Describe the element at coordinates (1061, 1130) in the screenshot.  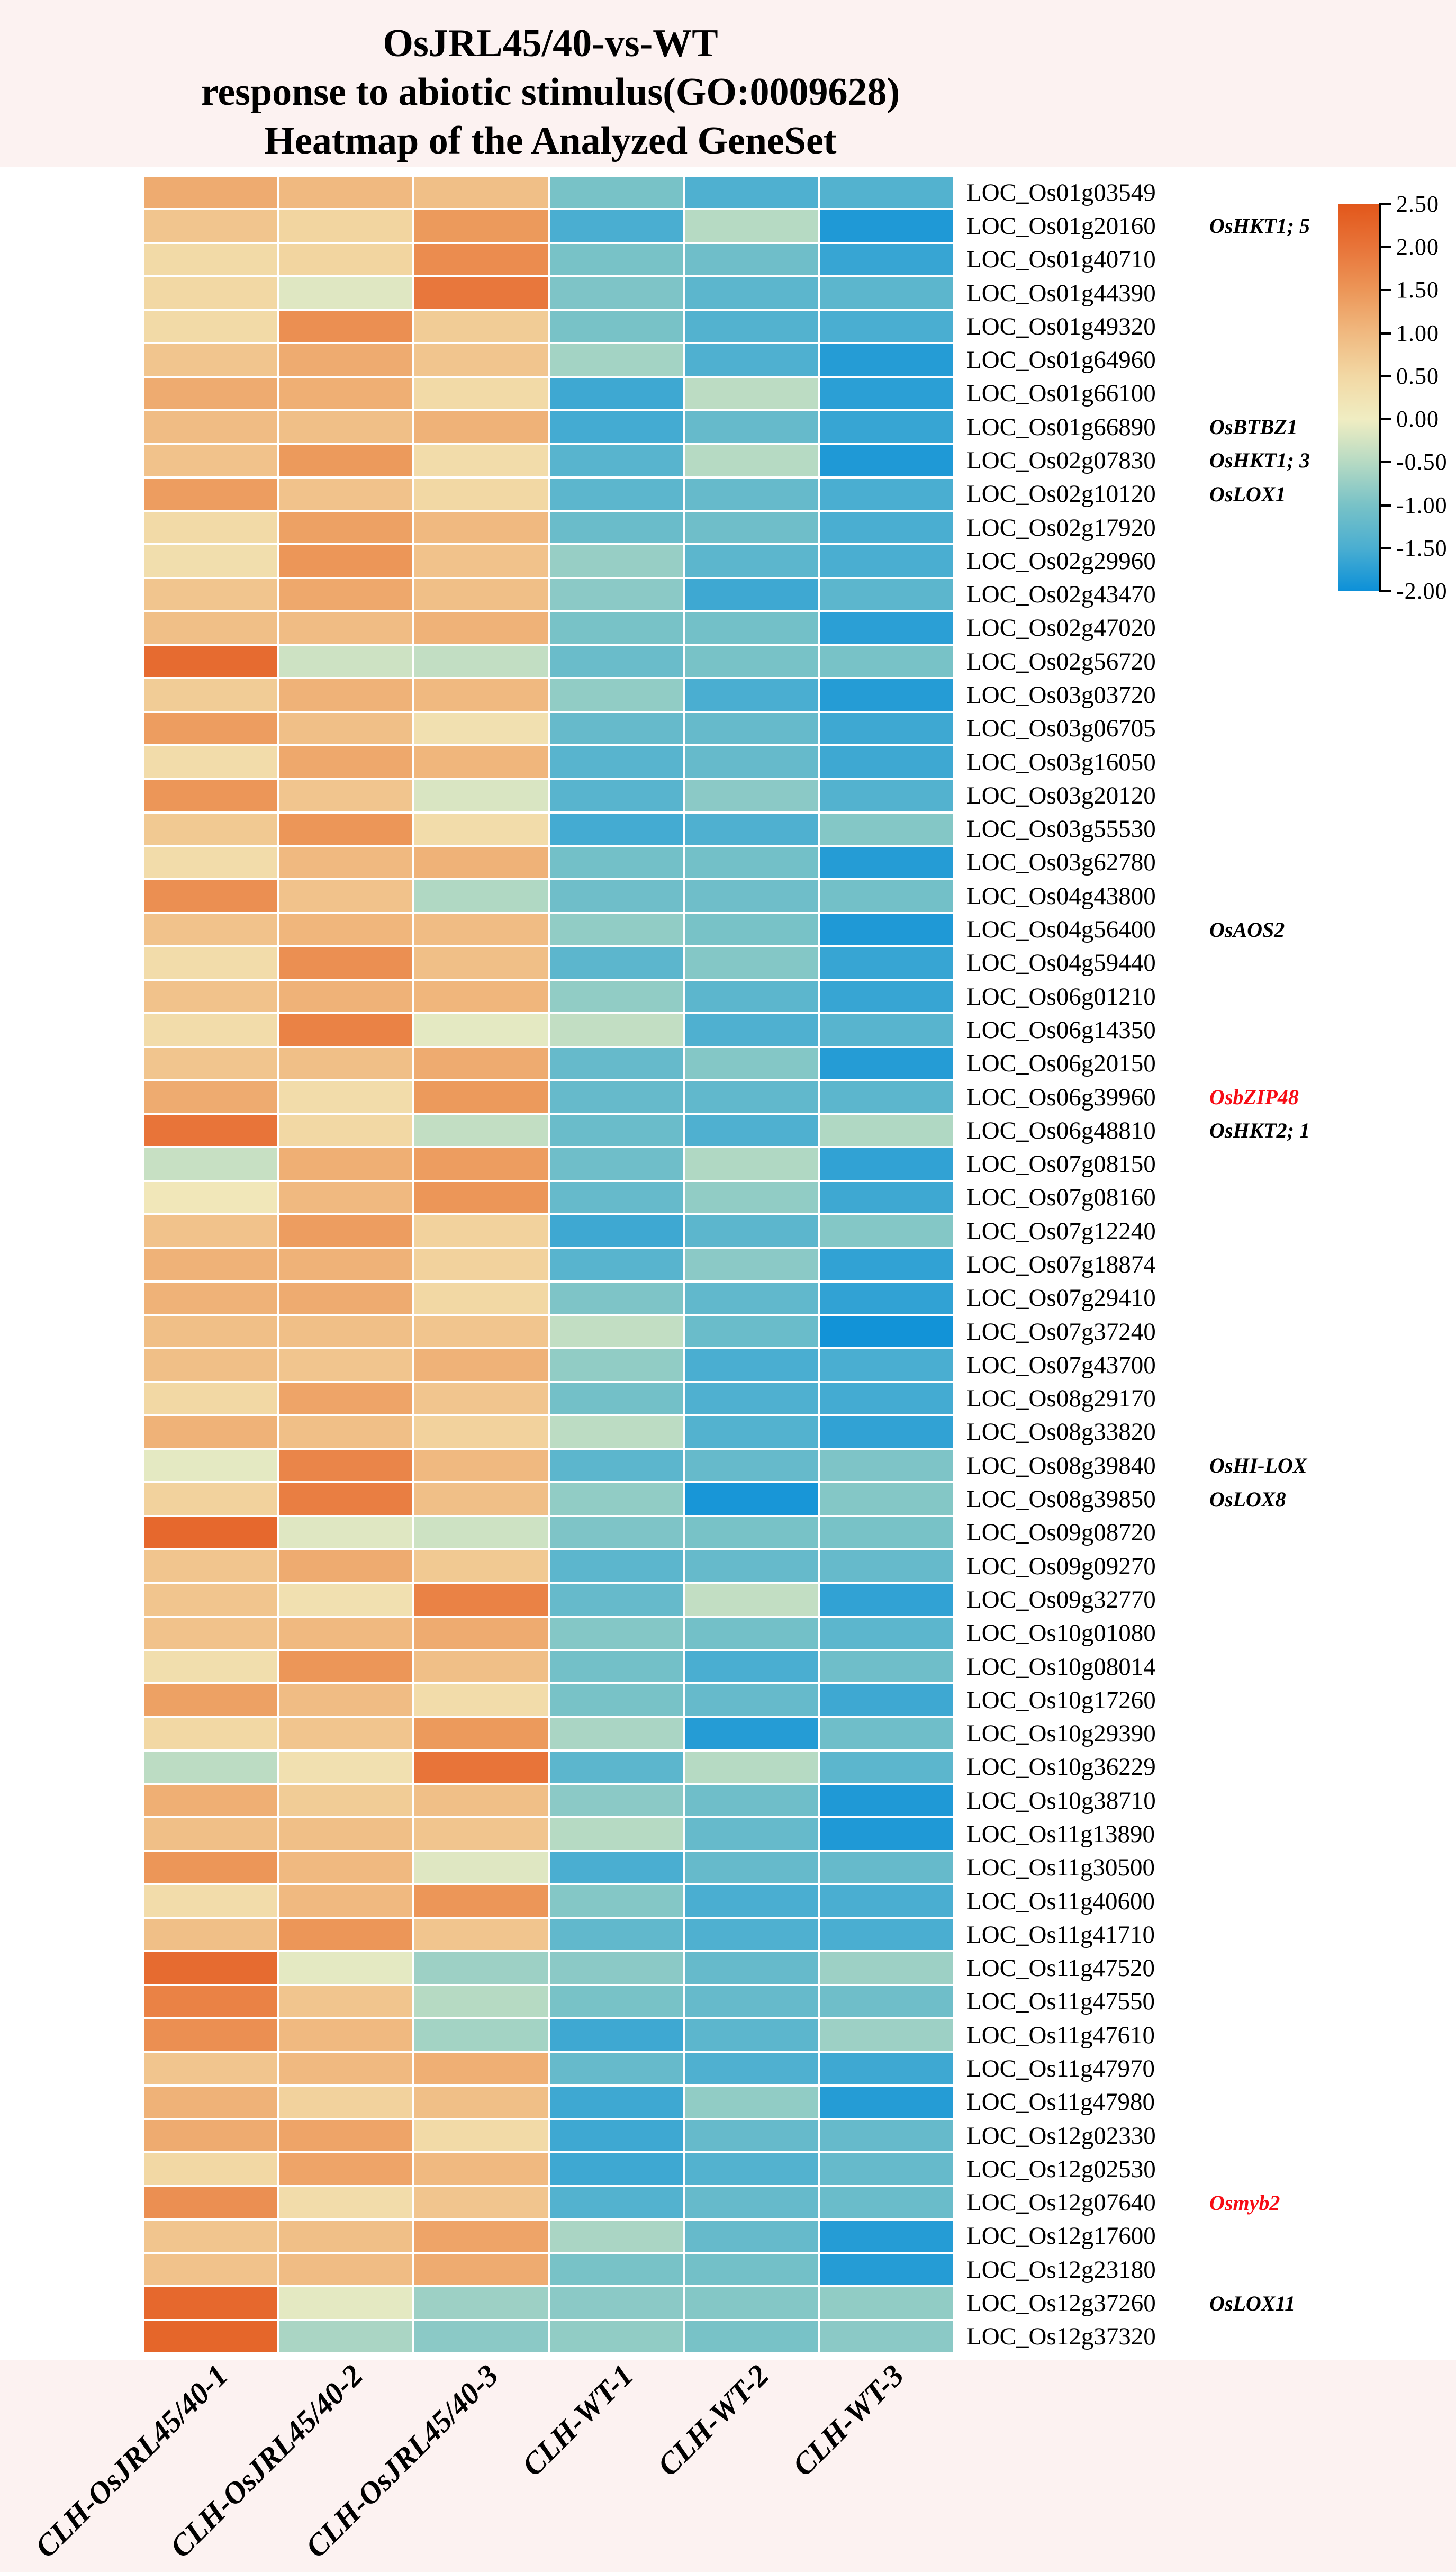
I see `row-label: LOC_Os06g48810` at that location.